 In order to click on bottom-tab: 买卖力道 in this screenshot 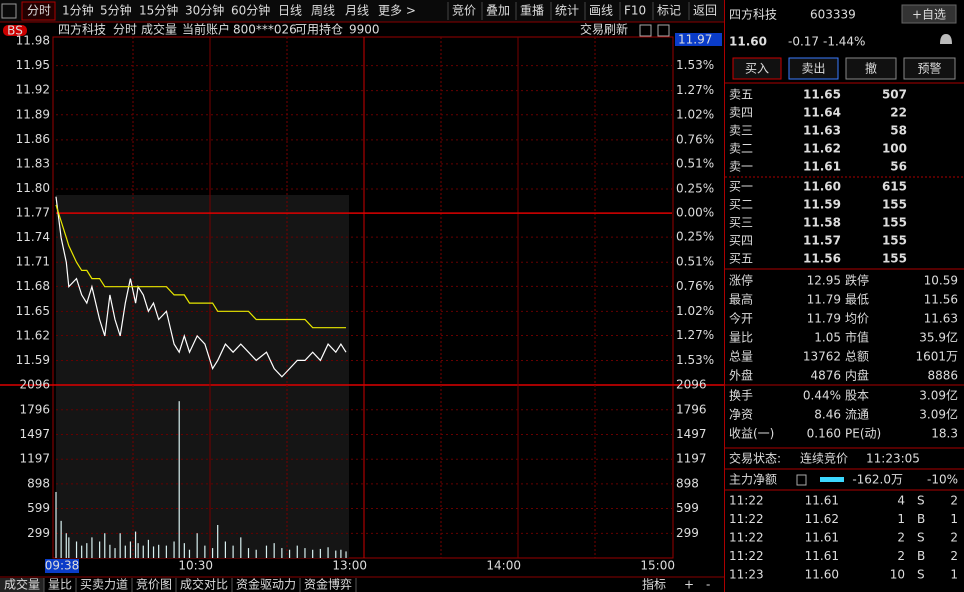, I will do `click(104, 585)`.